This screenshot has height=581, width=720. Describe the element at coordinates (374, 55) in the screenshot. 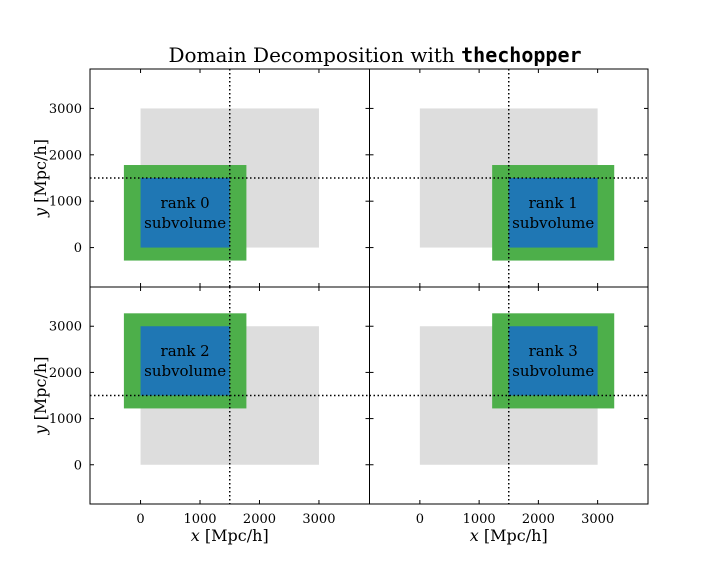

I see `figure-title: Domain Decomposition with thechopper` at that location.